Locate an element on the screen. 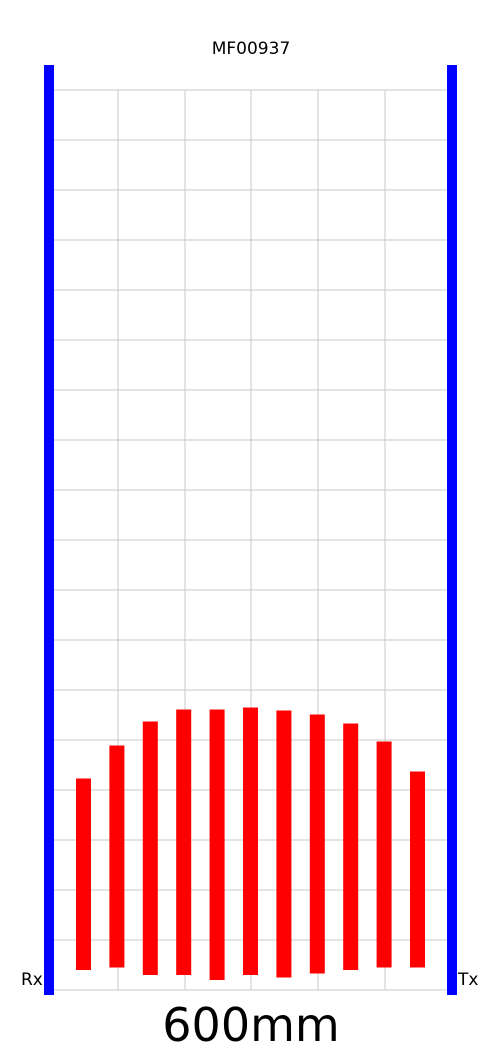 The height and width of the screenshot is (1050, 502). rx-label: Rx is located at coordinates (32, 980).